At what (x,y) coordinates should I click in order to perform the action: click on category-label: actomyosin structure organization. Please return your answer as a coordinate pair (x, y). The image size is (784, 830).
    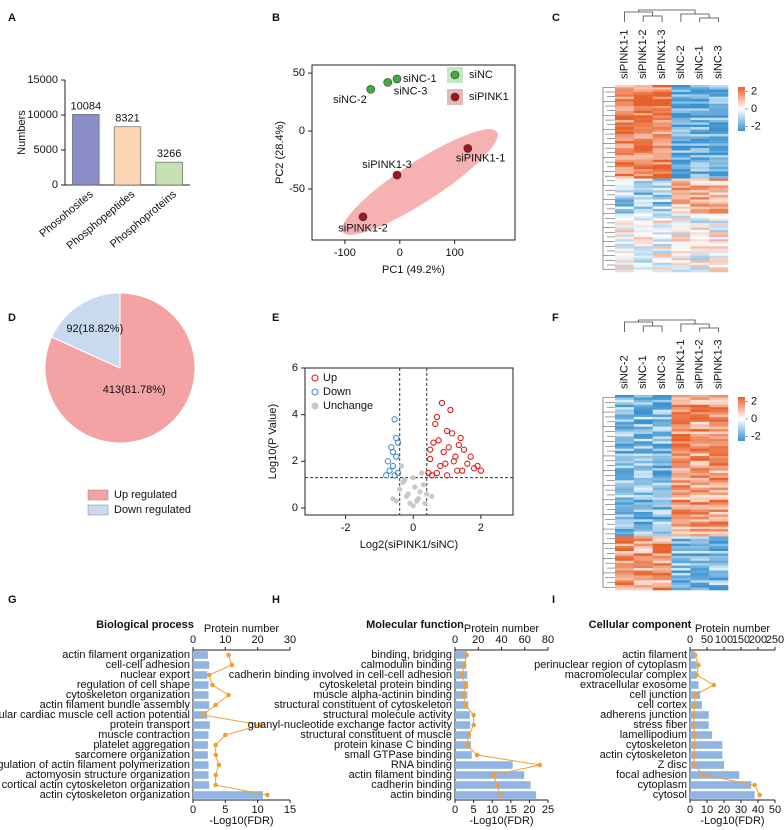
    Looking at the image, I should click on (108, 775).